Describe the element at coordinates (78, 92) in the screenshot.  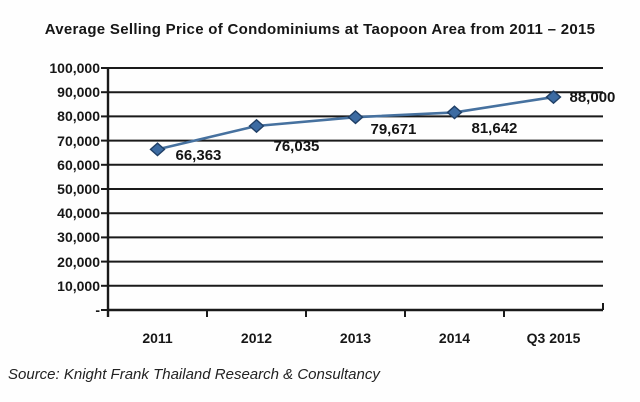
I see `y-tick-label: 90,000` at that location.